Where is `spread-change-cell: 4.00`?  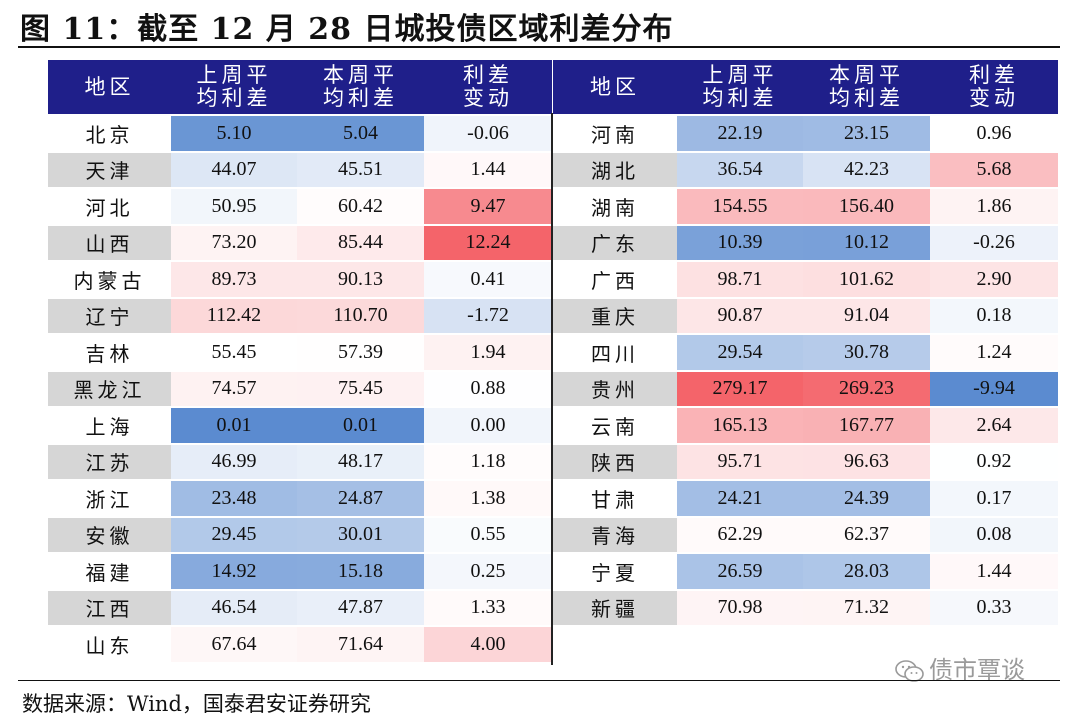
spread-change-cell: 4.00 is located at coordinates (488, 644).